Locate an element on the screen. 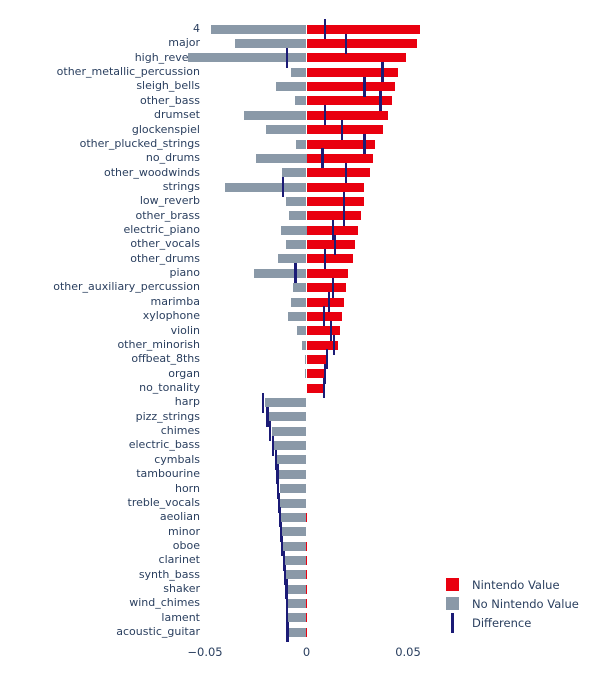  category-label: electric_bass is located at coordinates (164, 445).